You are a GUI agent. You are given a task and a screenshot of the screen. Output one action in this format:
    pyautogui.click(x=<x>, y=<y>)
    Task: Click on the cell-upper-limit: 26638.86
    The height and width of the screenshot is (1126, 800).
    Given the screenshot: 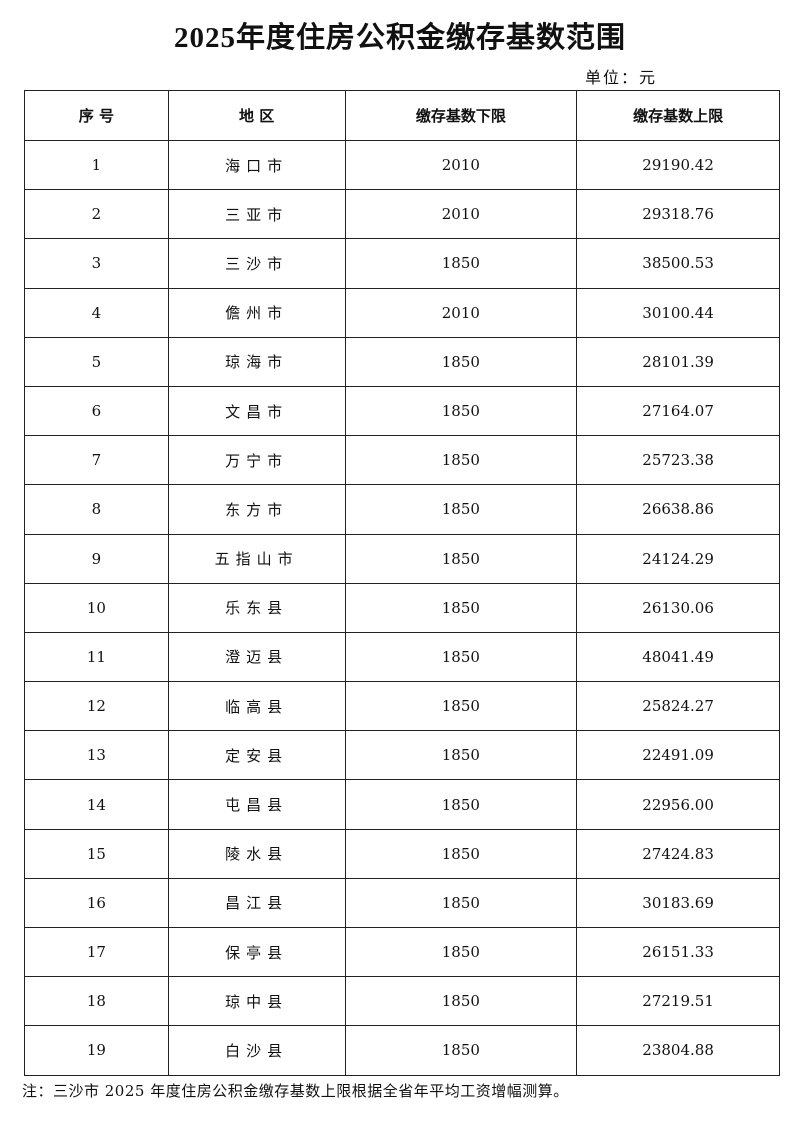 What is the action you would take?
    pyautogui.click(x=678, y=509)
    